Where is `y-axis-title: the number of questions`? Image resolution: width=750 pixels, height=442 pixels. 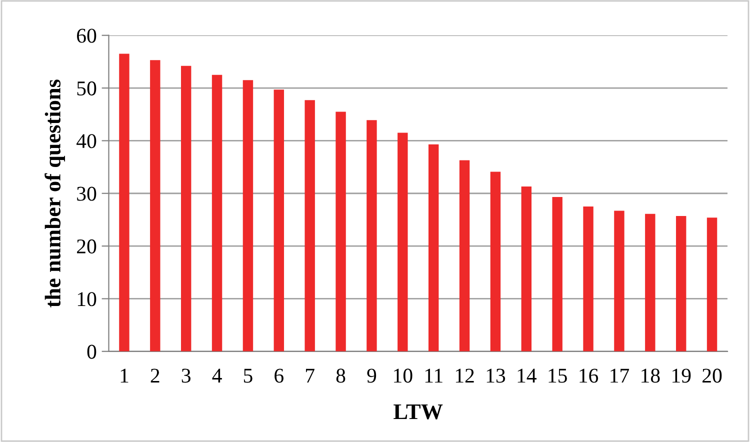
y-axis-title: the number of questions is located at coordinates (54, 194).